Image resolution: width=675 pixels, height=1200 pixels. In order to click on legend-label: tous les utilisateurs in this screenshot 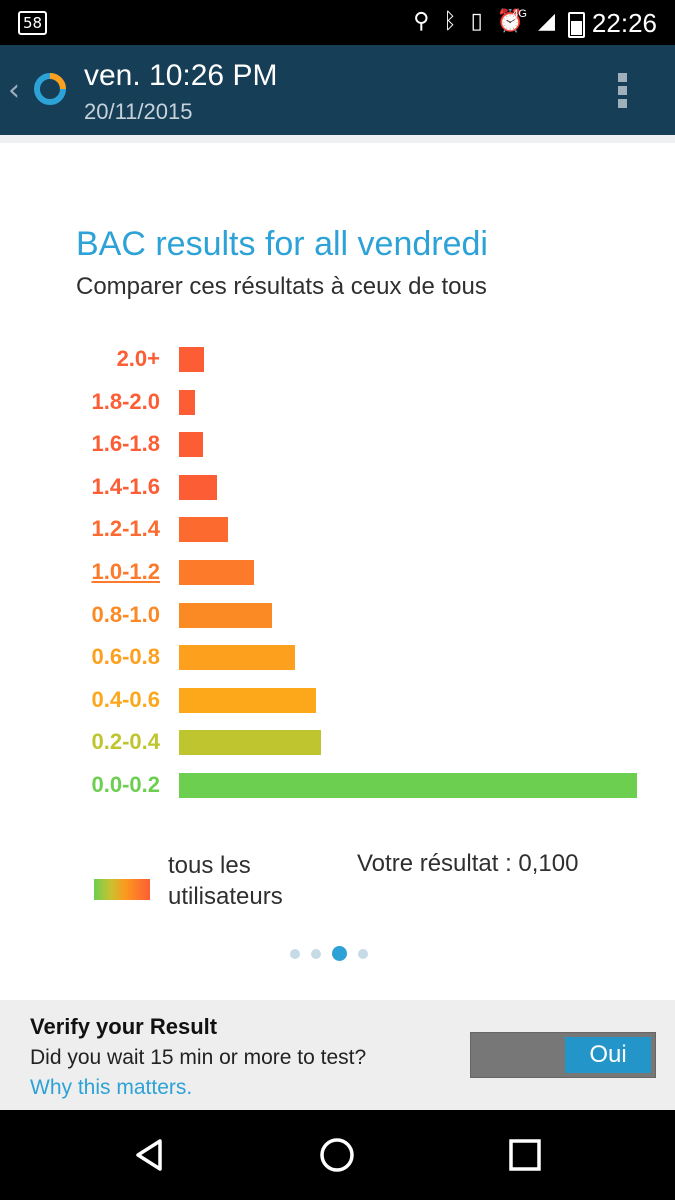, I will do `click(225, 881)`.